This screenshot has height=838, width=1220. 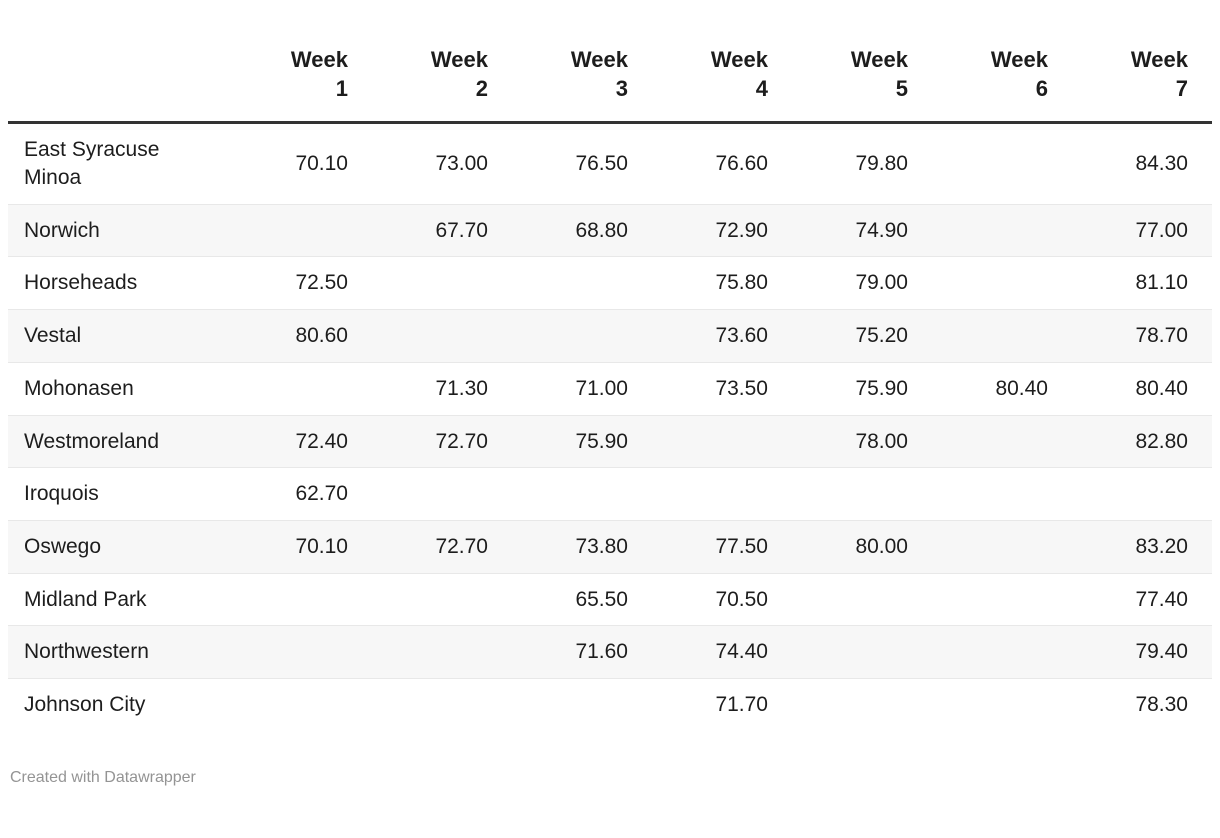 I want to click on table-row: Johnson City 71.70 78.30, so click(x=610, y=704).